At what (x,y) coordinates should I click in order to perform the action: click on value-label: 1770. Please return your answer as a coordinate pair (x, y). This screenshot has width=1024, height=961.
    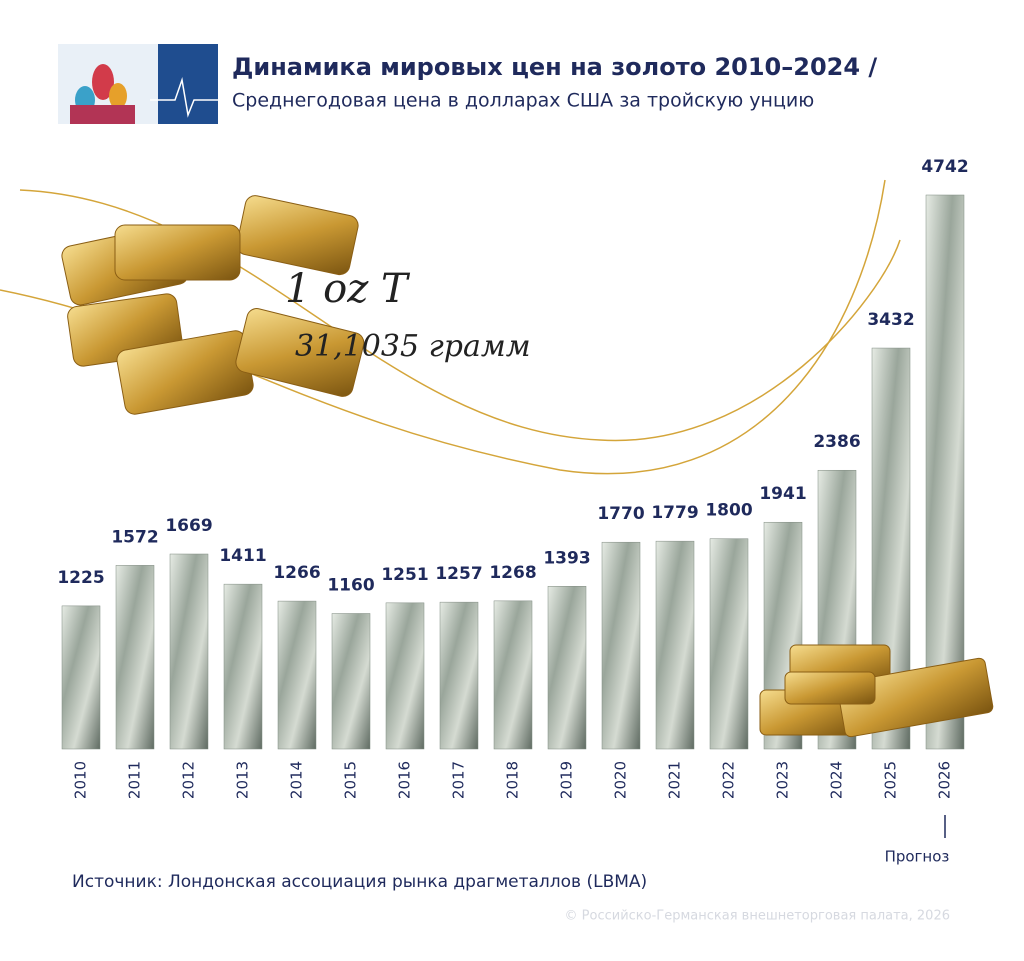
    Looking at the image, I should click on (620, 514).